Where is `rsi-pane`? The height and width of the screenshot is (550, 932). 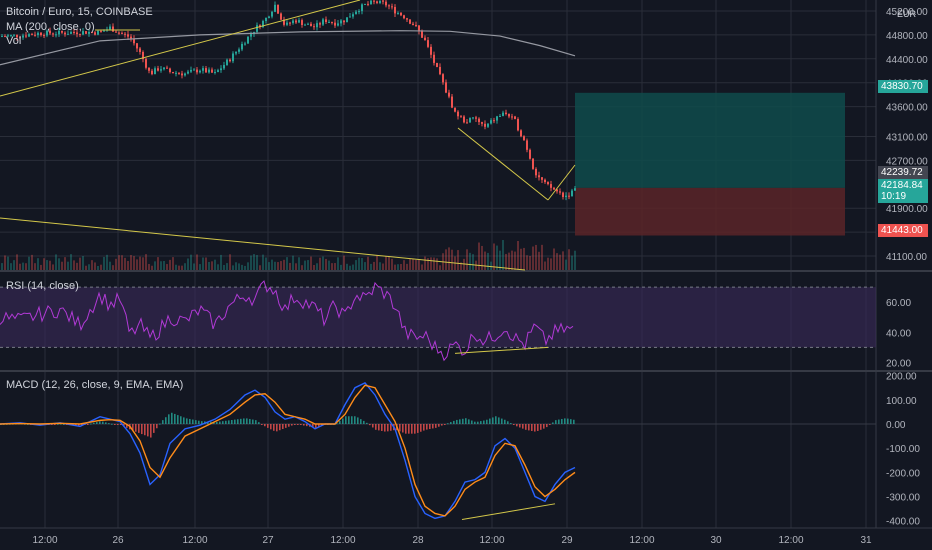
rsi-pane is located at coordinates (438, 321).